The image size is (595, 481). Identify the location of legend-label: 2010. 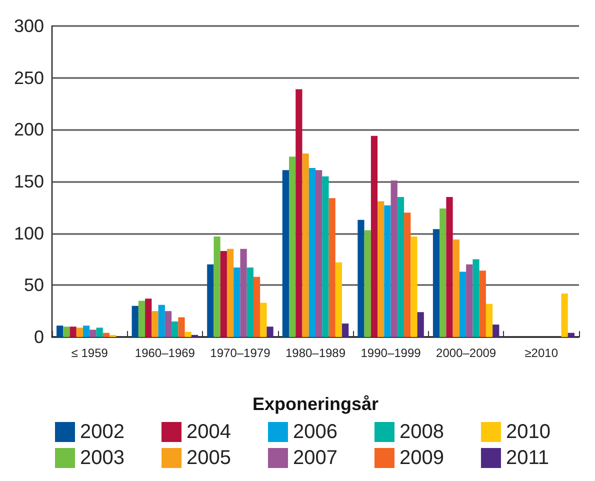
(528, 432).